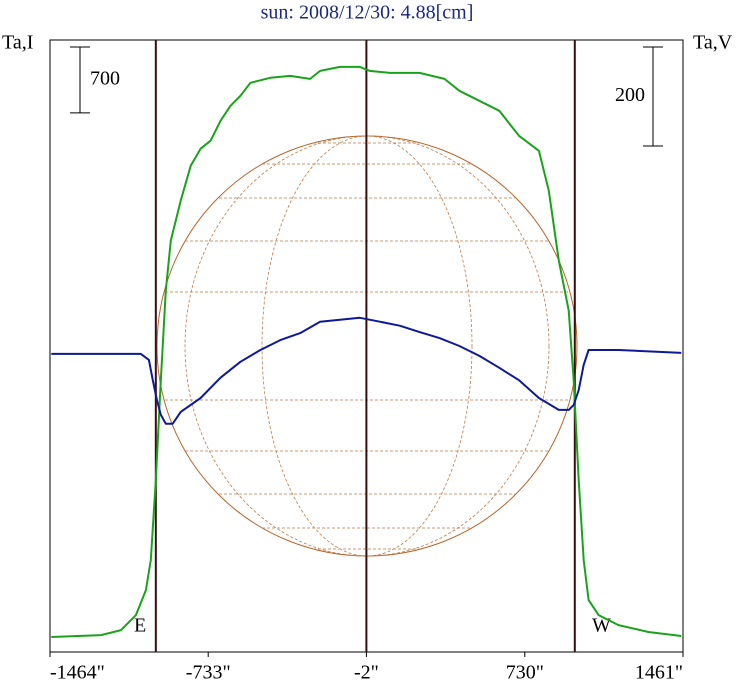 This screenshot has width=736, height=687. I want to click on scale-bar-label: 200, so click(630, 95).